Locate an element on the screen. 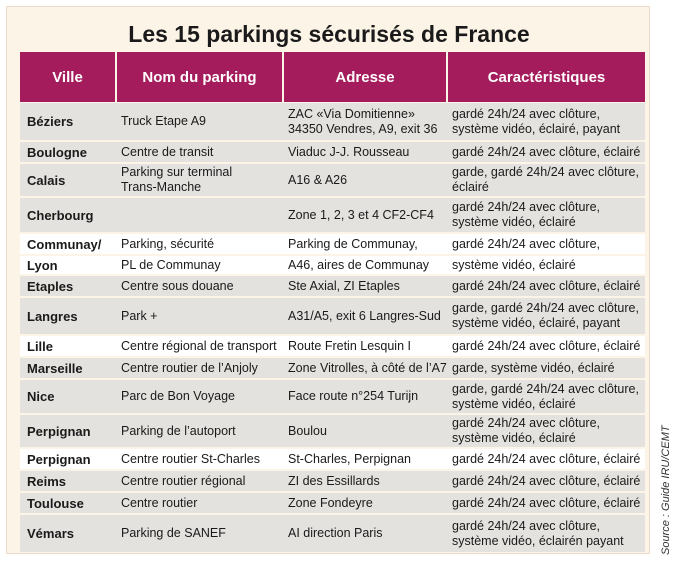  cell-caracteristiques: garde, système vidéo, éclairé is located at coordinates (546, 368).